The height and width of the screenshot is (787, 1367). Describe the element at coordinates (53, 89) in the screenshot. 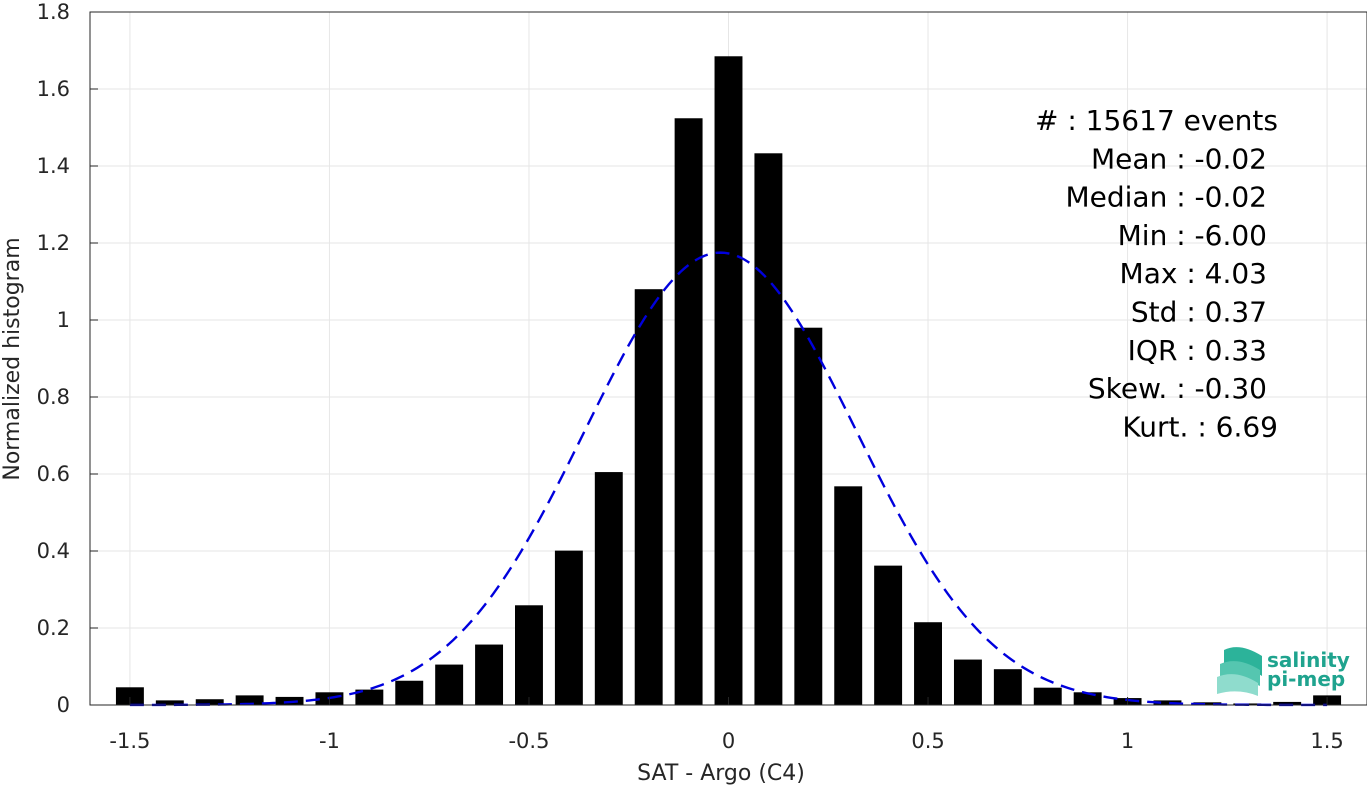

I see `y-tick-label: 1.6` at that location.